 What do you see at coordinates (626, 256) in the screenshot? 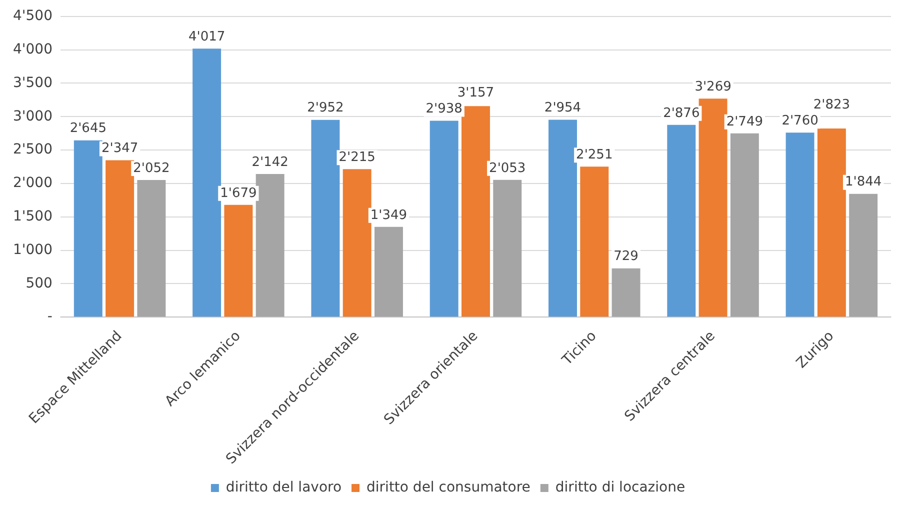
I see `data-label: 729` at bounding box center [626, 256].